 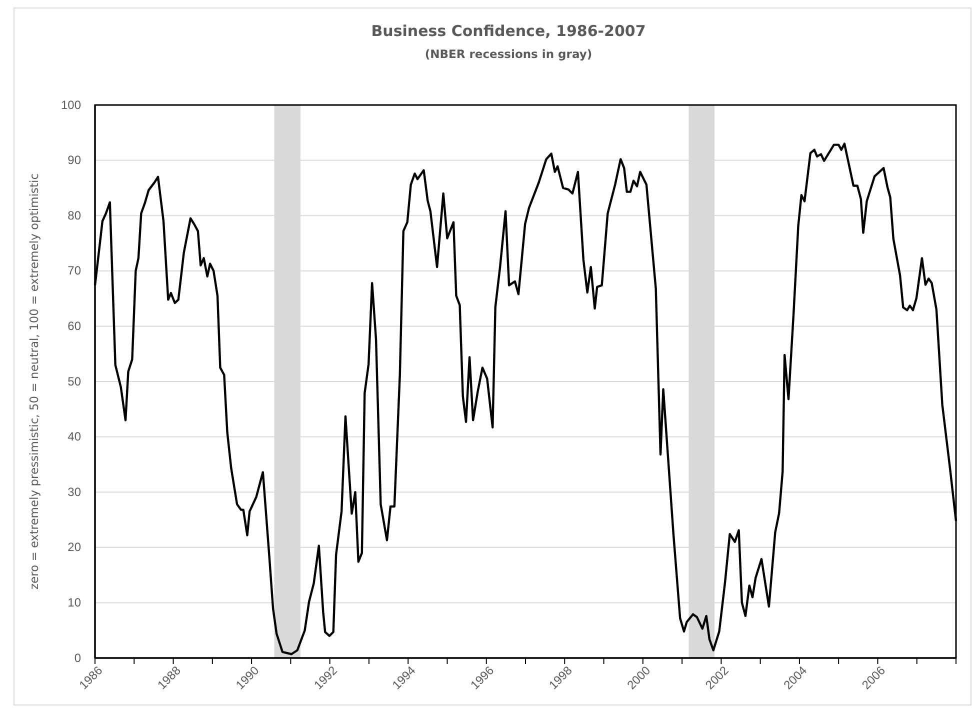 I want to click on y-tick-label: 0, so click(x=78, y=657).